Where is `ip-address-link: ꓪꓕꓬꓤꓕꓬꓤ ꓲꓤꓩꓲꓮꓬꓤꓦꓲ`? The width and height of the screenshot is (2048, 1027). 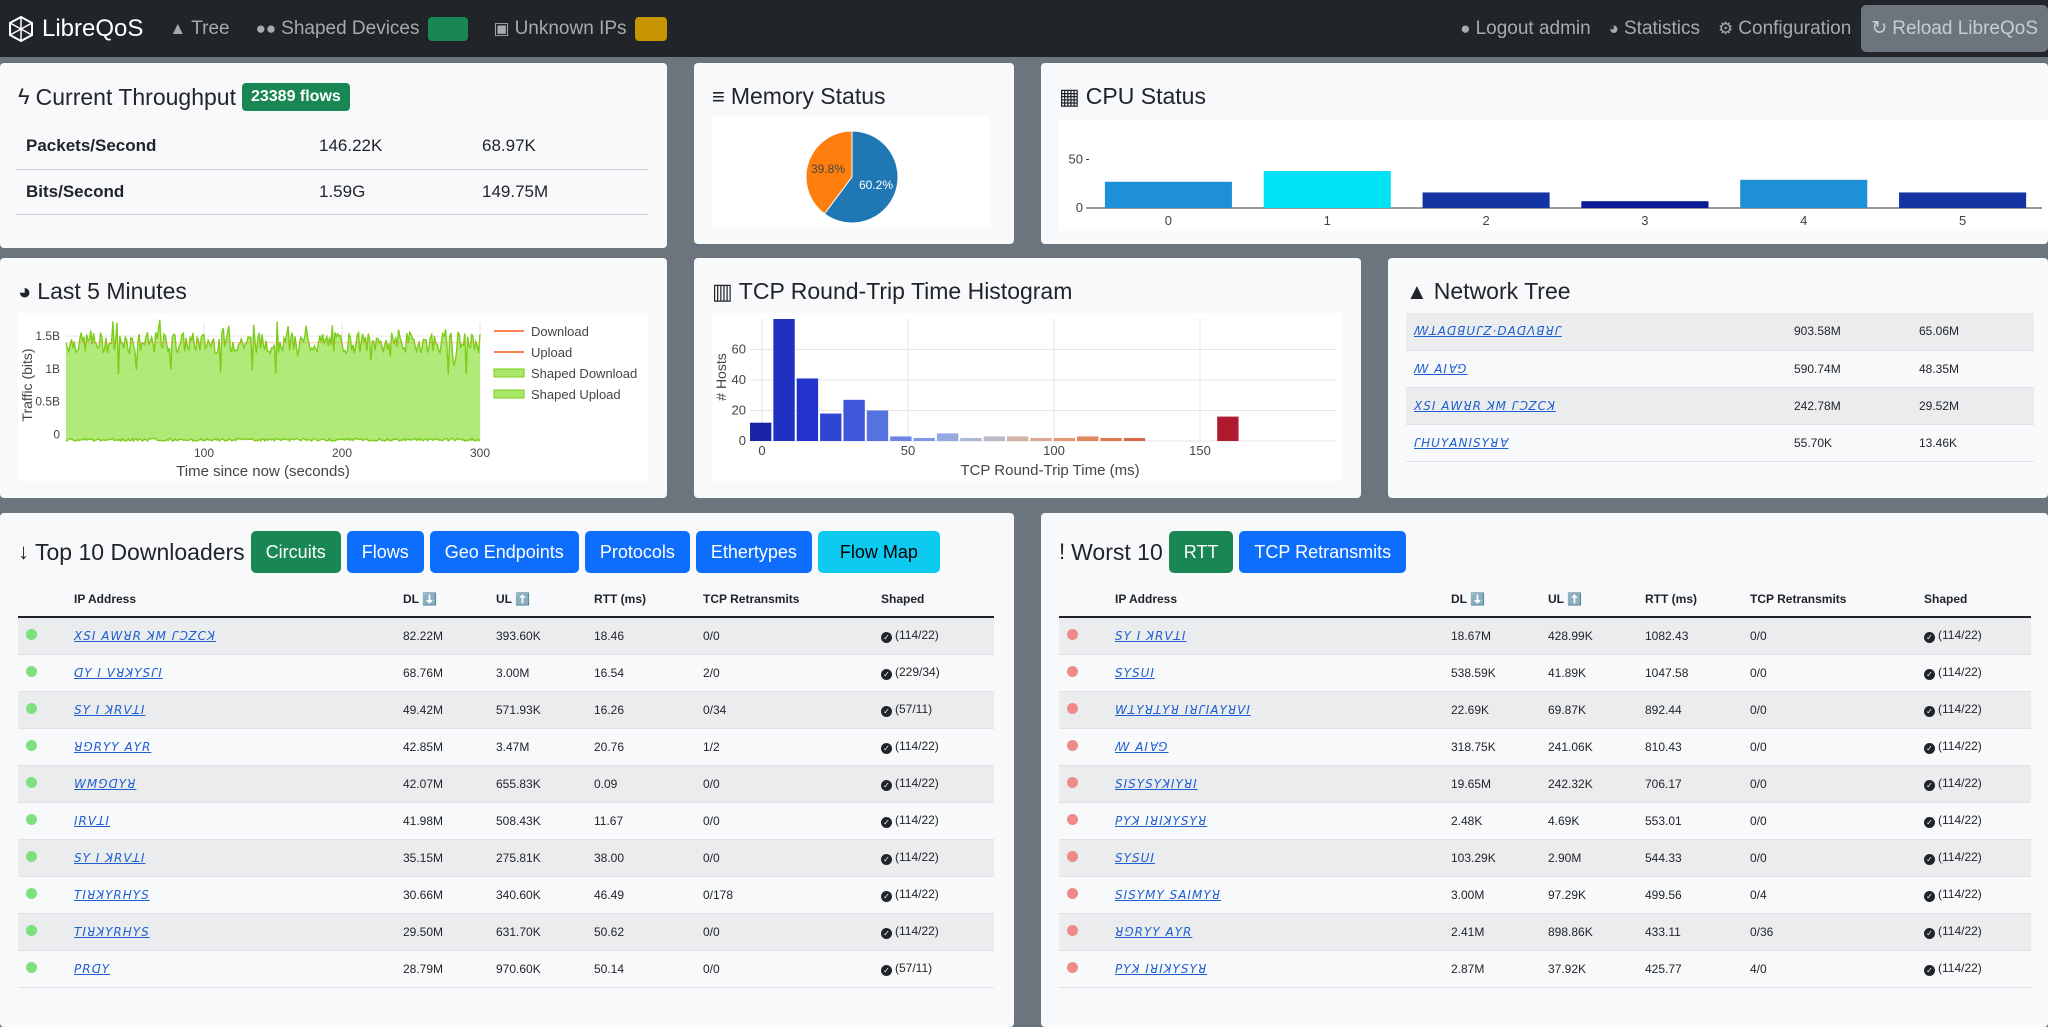
ip-address-link: ꓪꓕꓬꓤꓕꓬꓤ ꓲꓤꓩꓲꓮꓬꓤꓦꓲ is located at coordinates (1183, 709).